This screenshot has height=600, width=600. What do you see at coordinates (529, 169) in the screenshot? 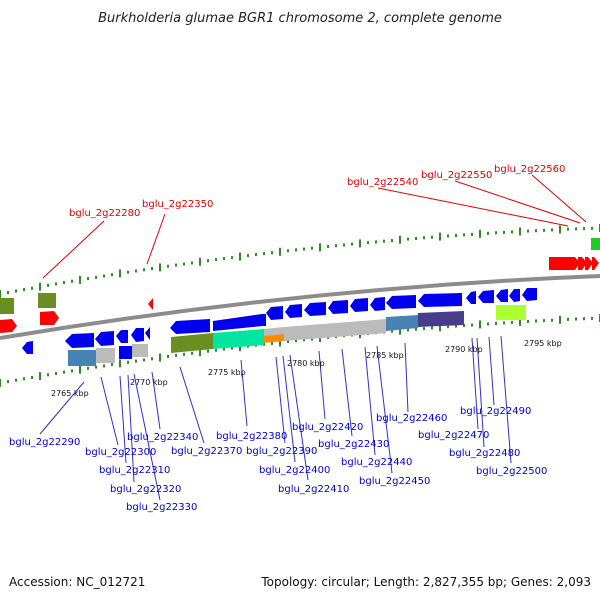
I see `gene-label: bglu_2g22560` at bounding box center [529, 169].